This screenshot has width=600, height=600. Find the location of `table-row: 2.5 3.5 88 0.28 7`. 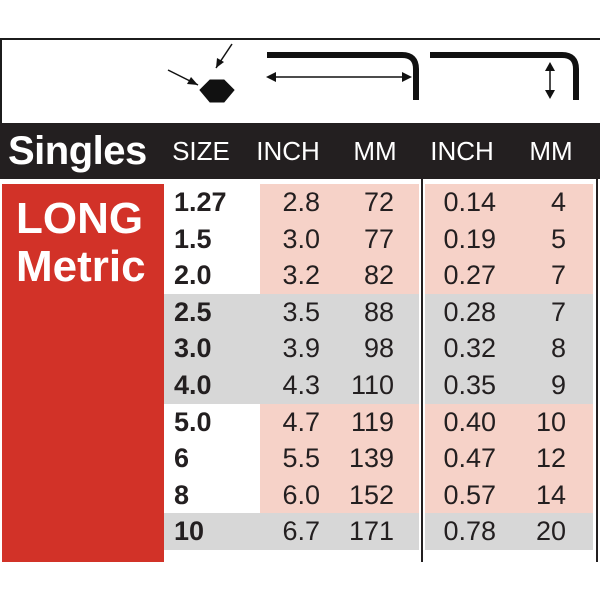

table-row: 2.5 3.5 88 0.28 7 is located at coordinates (382, 312).